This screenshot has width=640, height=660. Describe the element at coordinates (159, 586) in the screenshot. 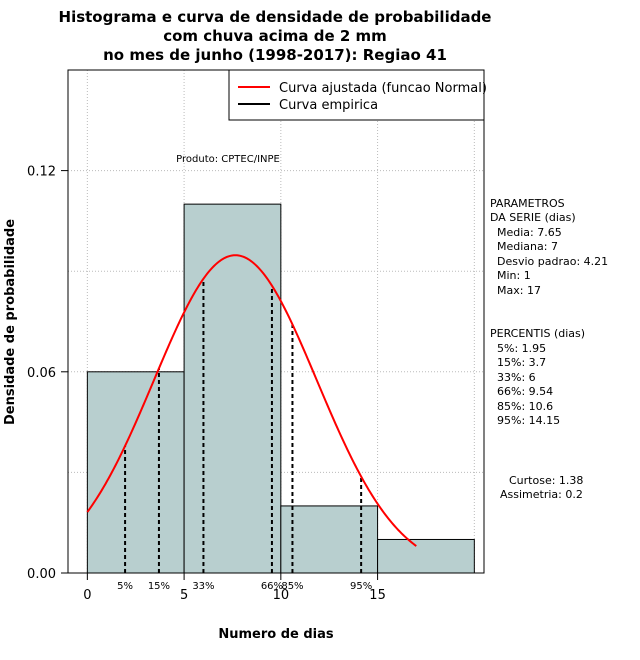

I see `percentile-label-1: 15%` at that location.